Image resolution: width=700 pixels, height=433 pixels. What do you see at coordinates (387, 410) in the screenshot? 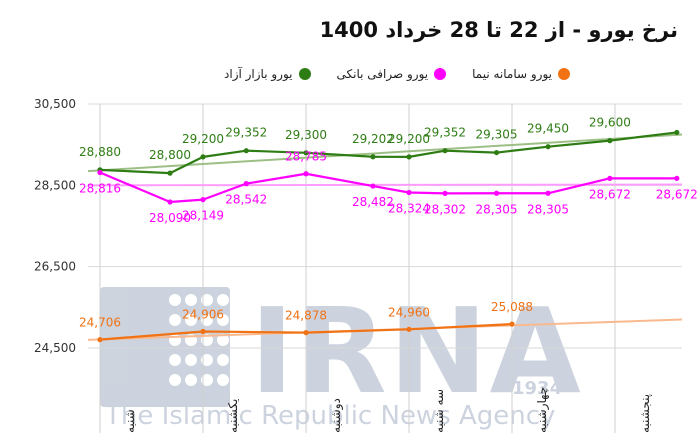
I see `x-axis-layer: شنبه یکشنبه دوشنبه سه شنبه چهارشنبه پنجشنبه` at bounding box center [387, 410].